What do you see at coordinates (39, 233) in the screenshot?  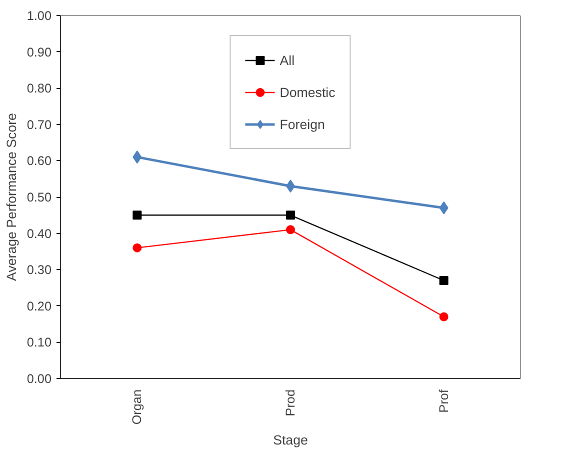 I see `y-tick-label: 0.40` at bounding box center [39, 233].